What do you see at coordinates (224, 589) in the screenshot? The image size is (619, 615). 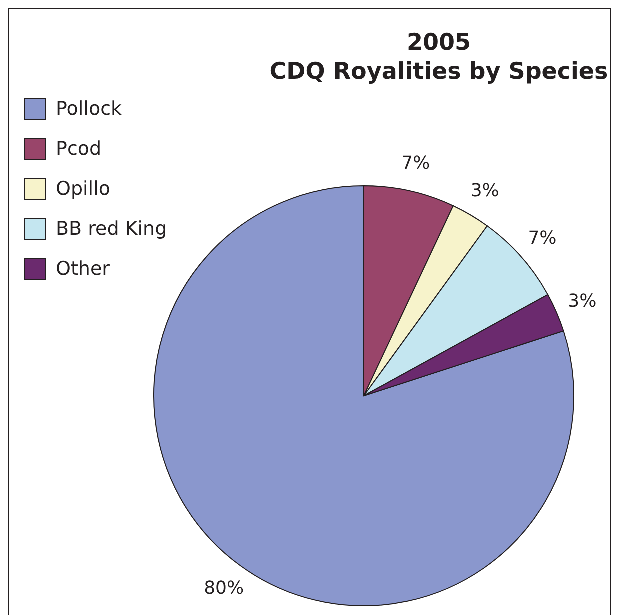 I see `data-label: 80%` at bounding box center [224, 589].